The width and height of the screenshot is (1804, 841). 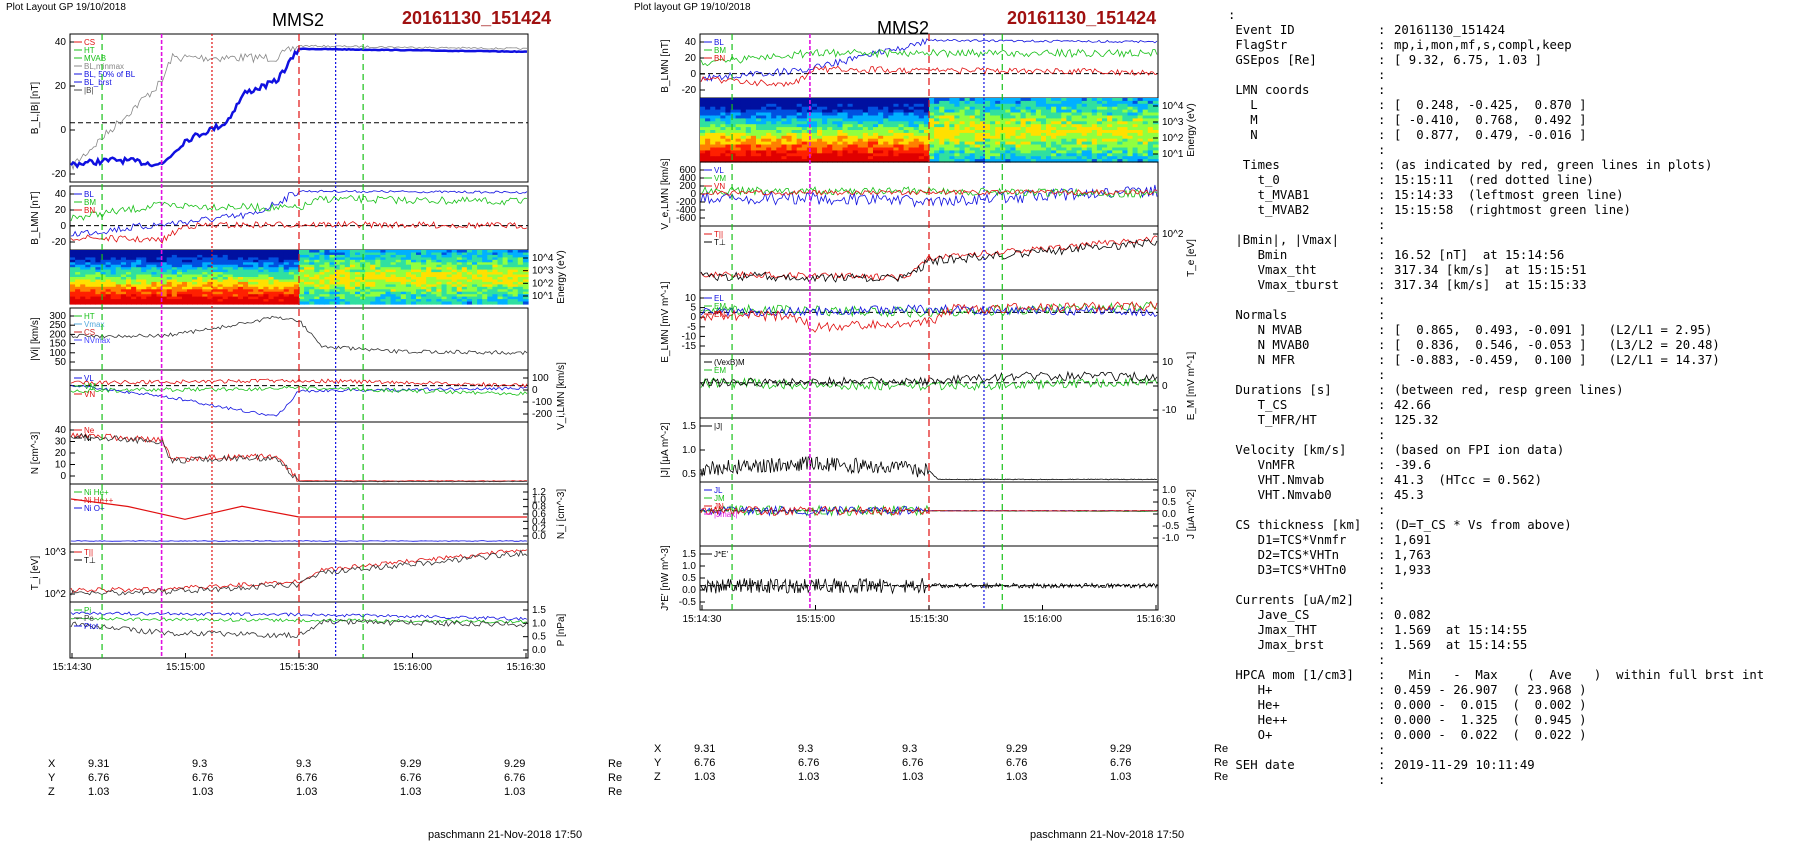 I want to click on tick-label: 20, so click(x=61, y=86).